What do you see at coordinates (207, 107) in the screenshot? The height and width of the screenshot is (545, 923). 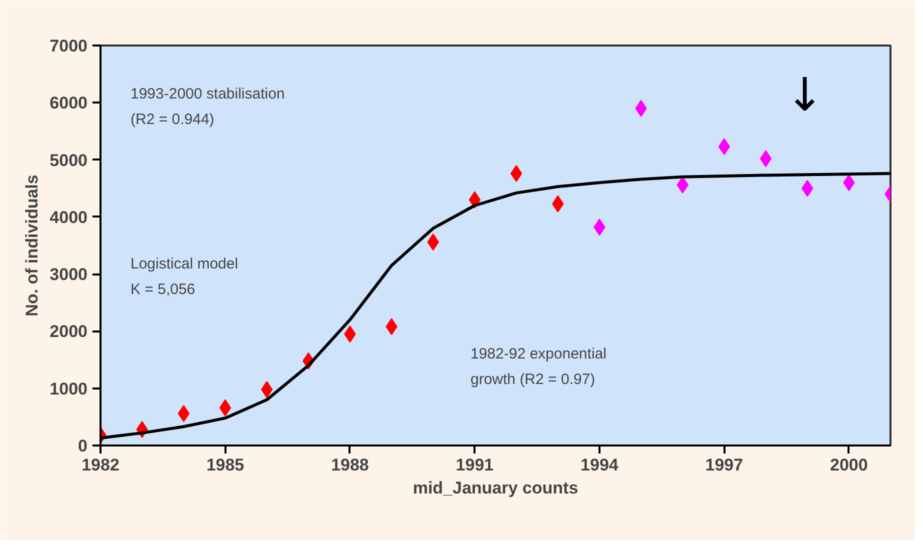 I see `annotation: 1993-2000 stabilisation (R2 = 0.944)` at bounding box center [207, 107].